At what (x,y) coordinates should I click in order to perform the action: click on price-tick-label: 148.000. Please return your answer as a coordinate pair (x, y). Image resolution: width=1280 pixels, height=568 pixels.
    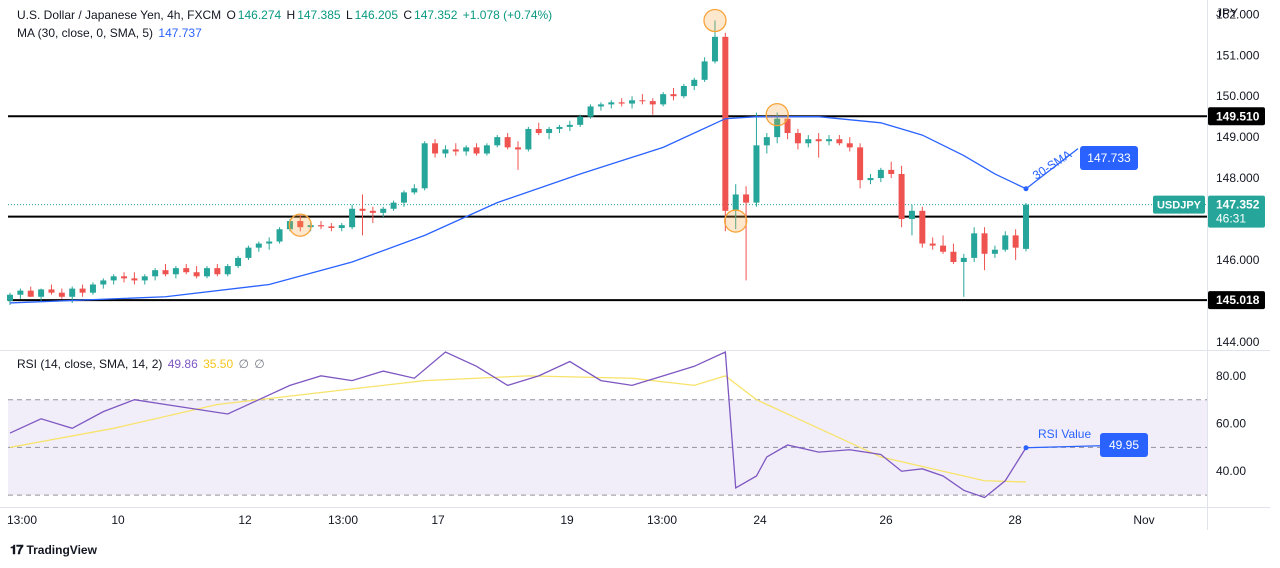
    Looking at the image, I should click on (1238, 178).